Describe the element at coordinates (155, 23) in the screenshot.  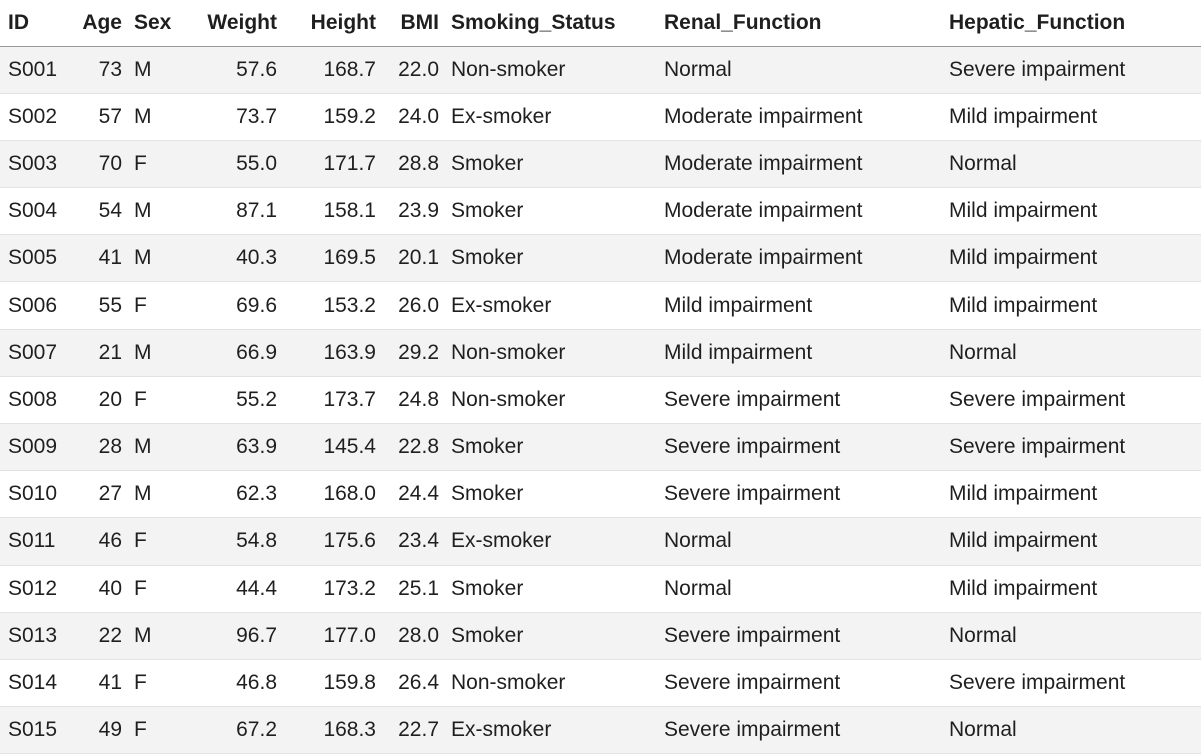
I see `column-header-sex: Sex` at that location.